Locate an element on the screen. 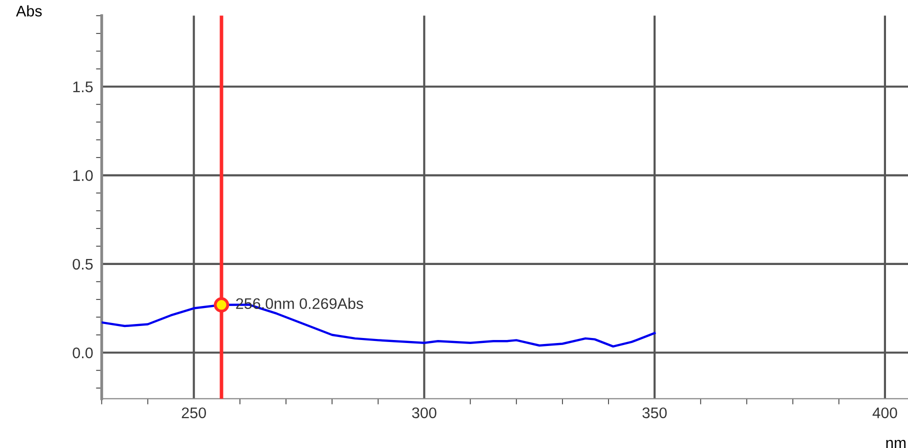 The width and height of the screenshot is (908, 448). y-tick-label: 0.5 is located at coordinates (82, 264).